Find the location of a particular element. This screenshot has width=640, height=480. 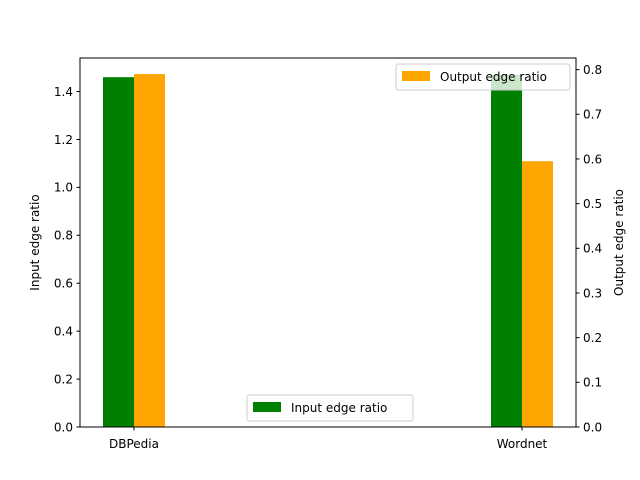

legend-input-edge-ratio: Input edge ratio is located at coordinates (330, 408).